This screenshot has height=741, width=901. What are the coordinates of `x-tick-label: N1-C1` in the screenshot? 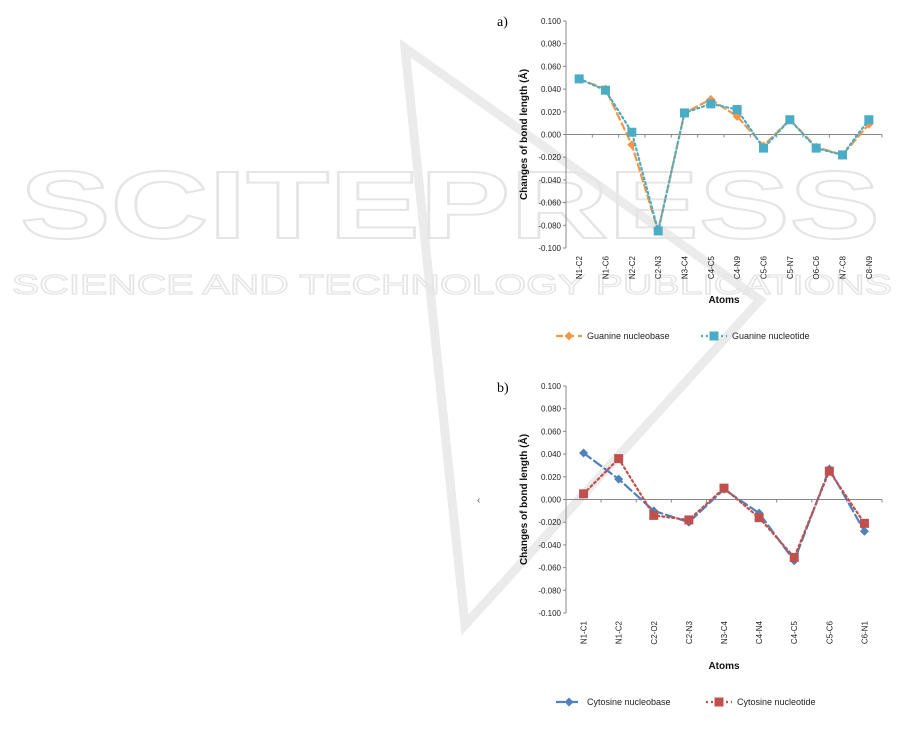 It's located at (584, 632).